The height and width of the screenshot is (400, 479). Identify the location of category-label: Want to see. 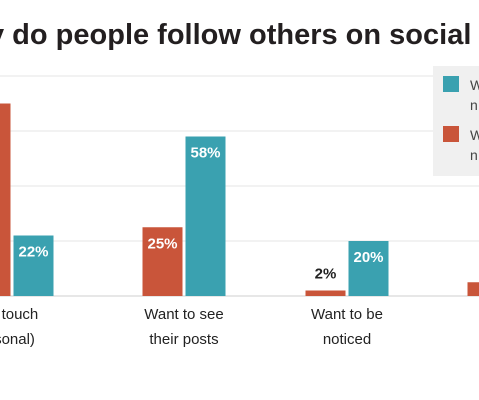
(183, 314).